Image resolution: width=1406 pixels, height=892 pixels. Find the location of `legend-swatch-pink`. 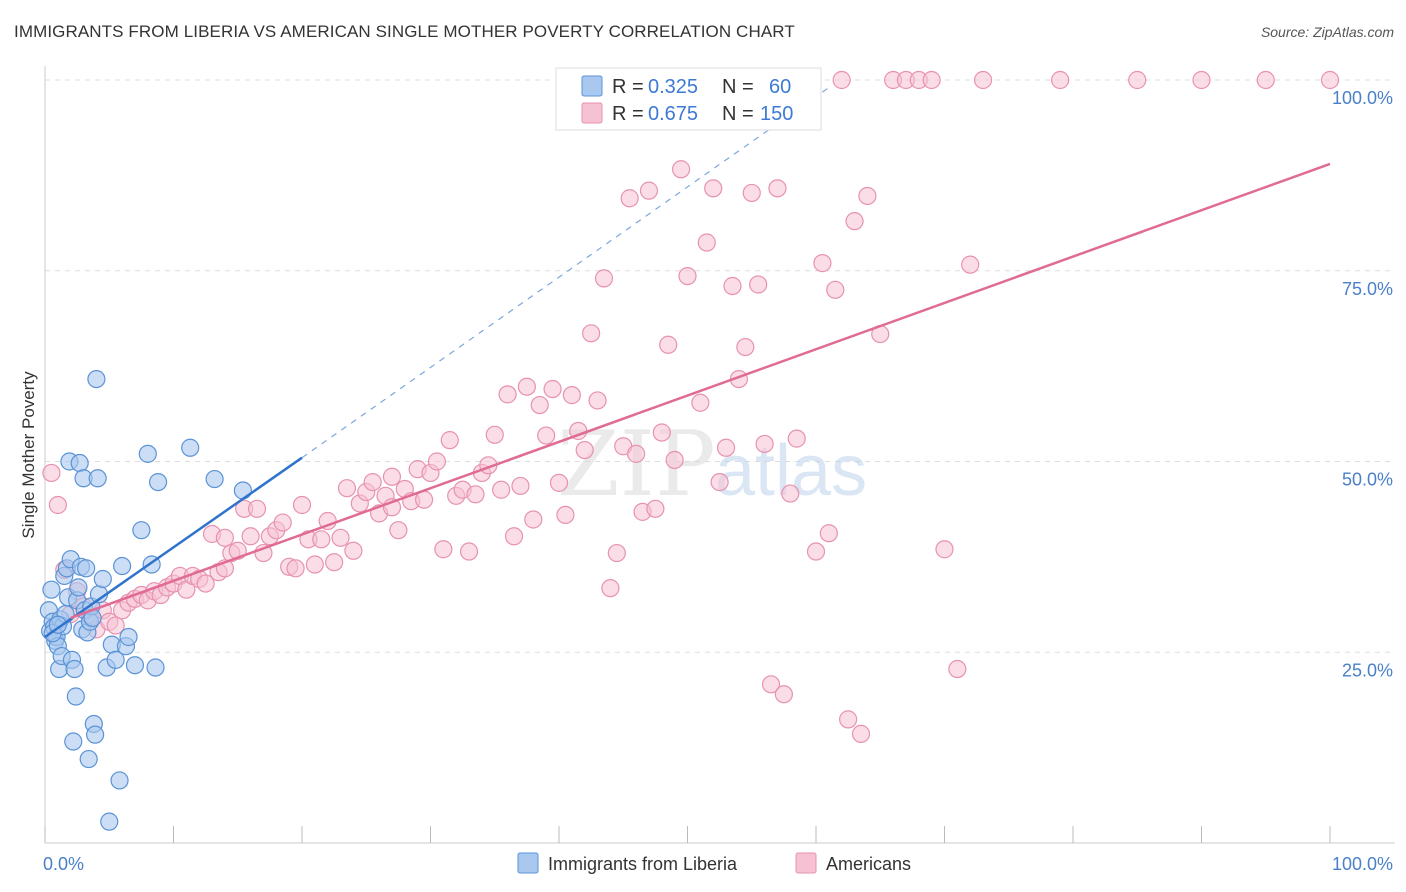

legend-swatch-pink is located at coordinates (592, 113).